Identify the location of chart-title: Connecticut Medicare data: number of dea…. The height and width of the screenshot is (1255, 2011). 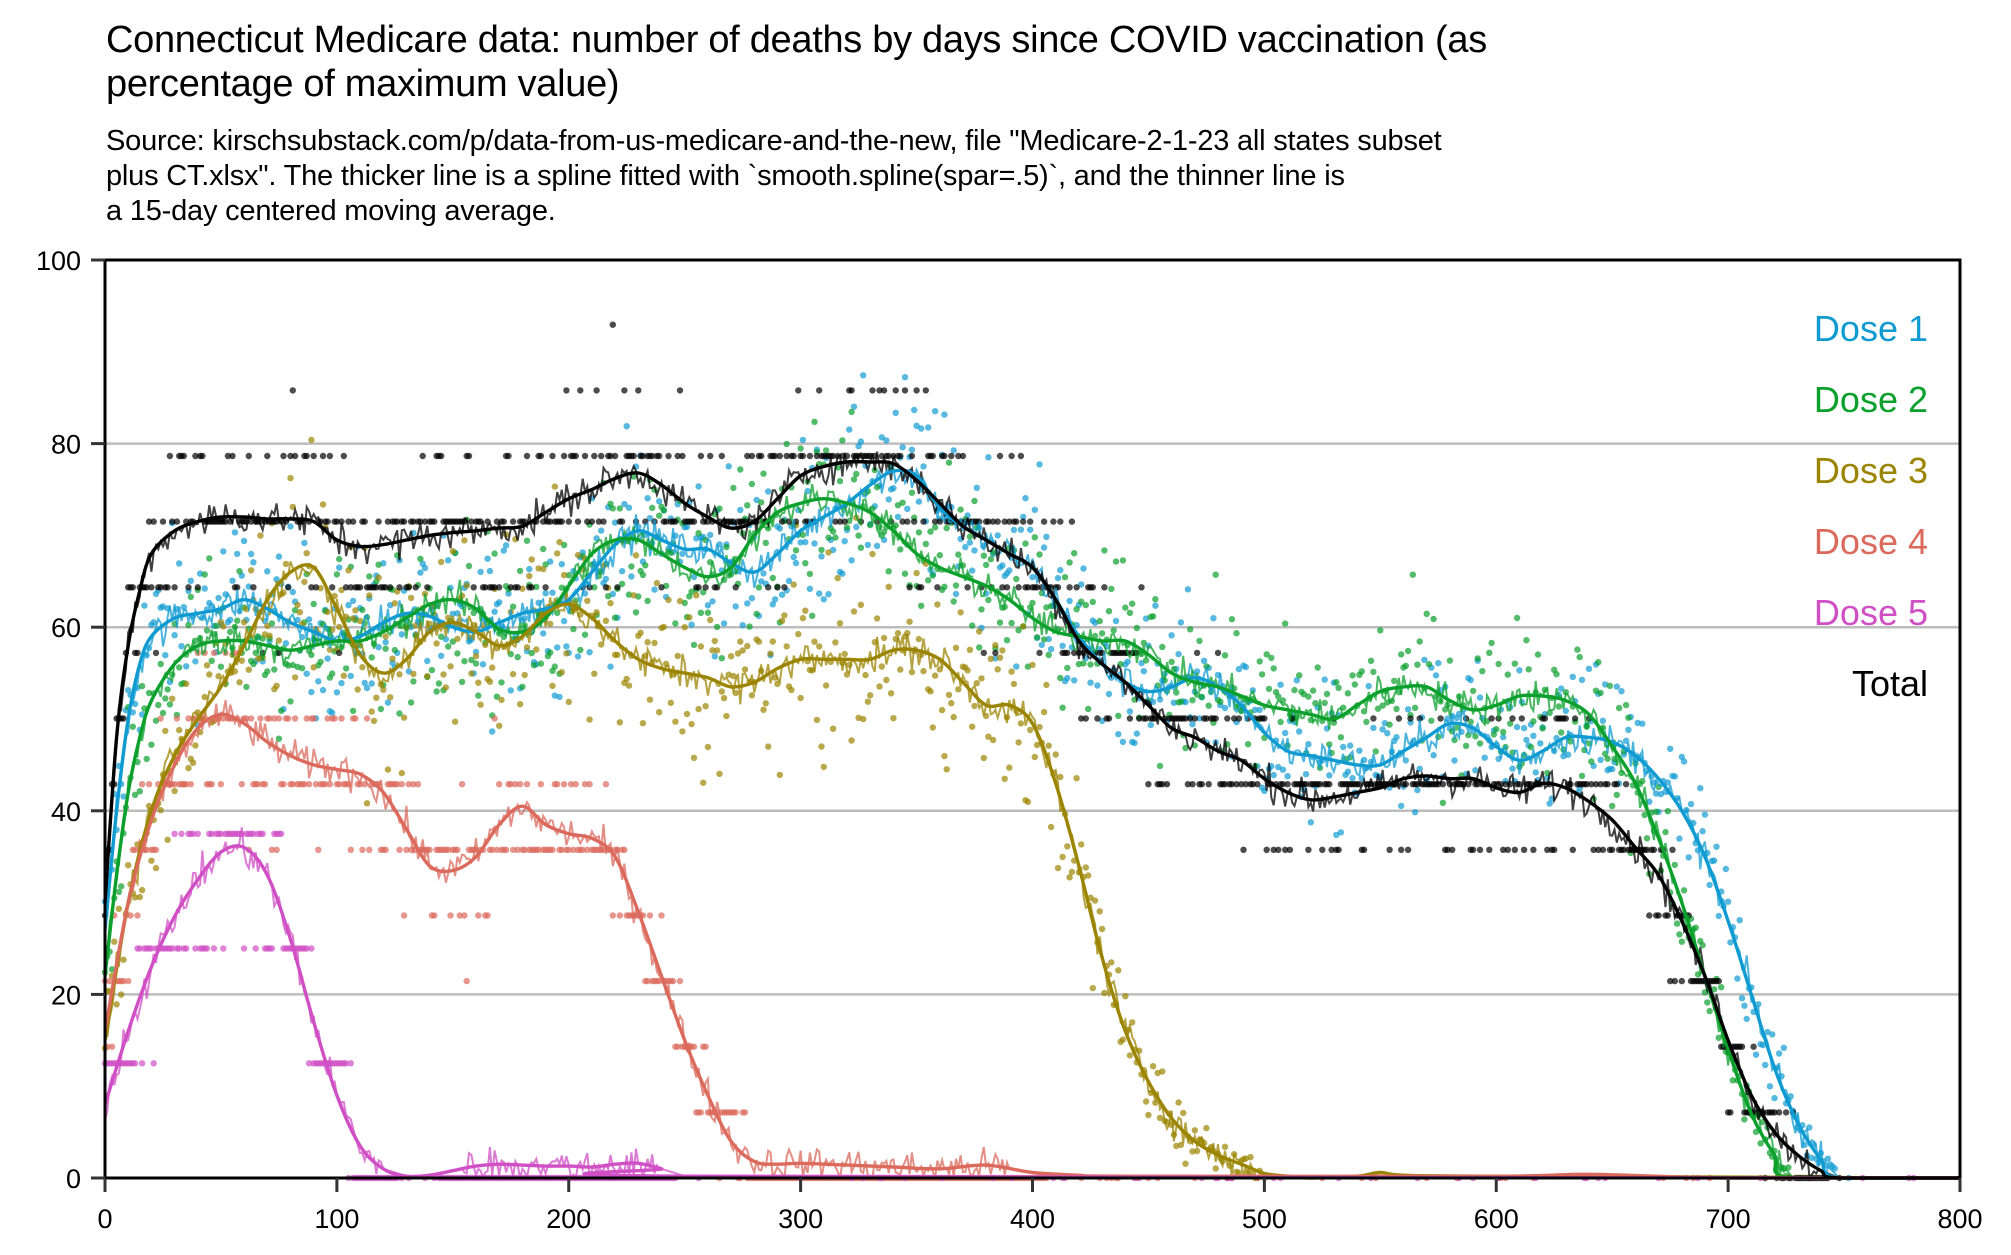
(1016, 62).